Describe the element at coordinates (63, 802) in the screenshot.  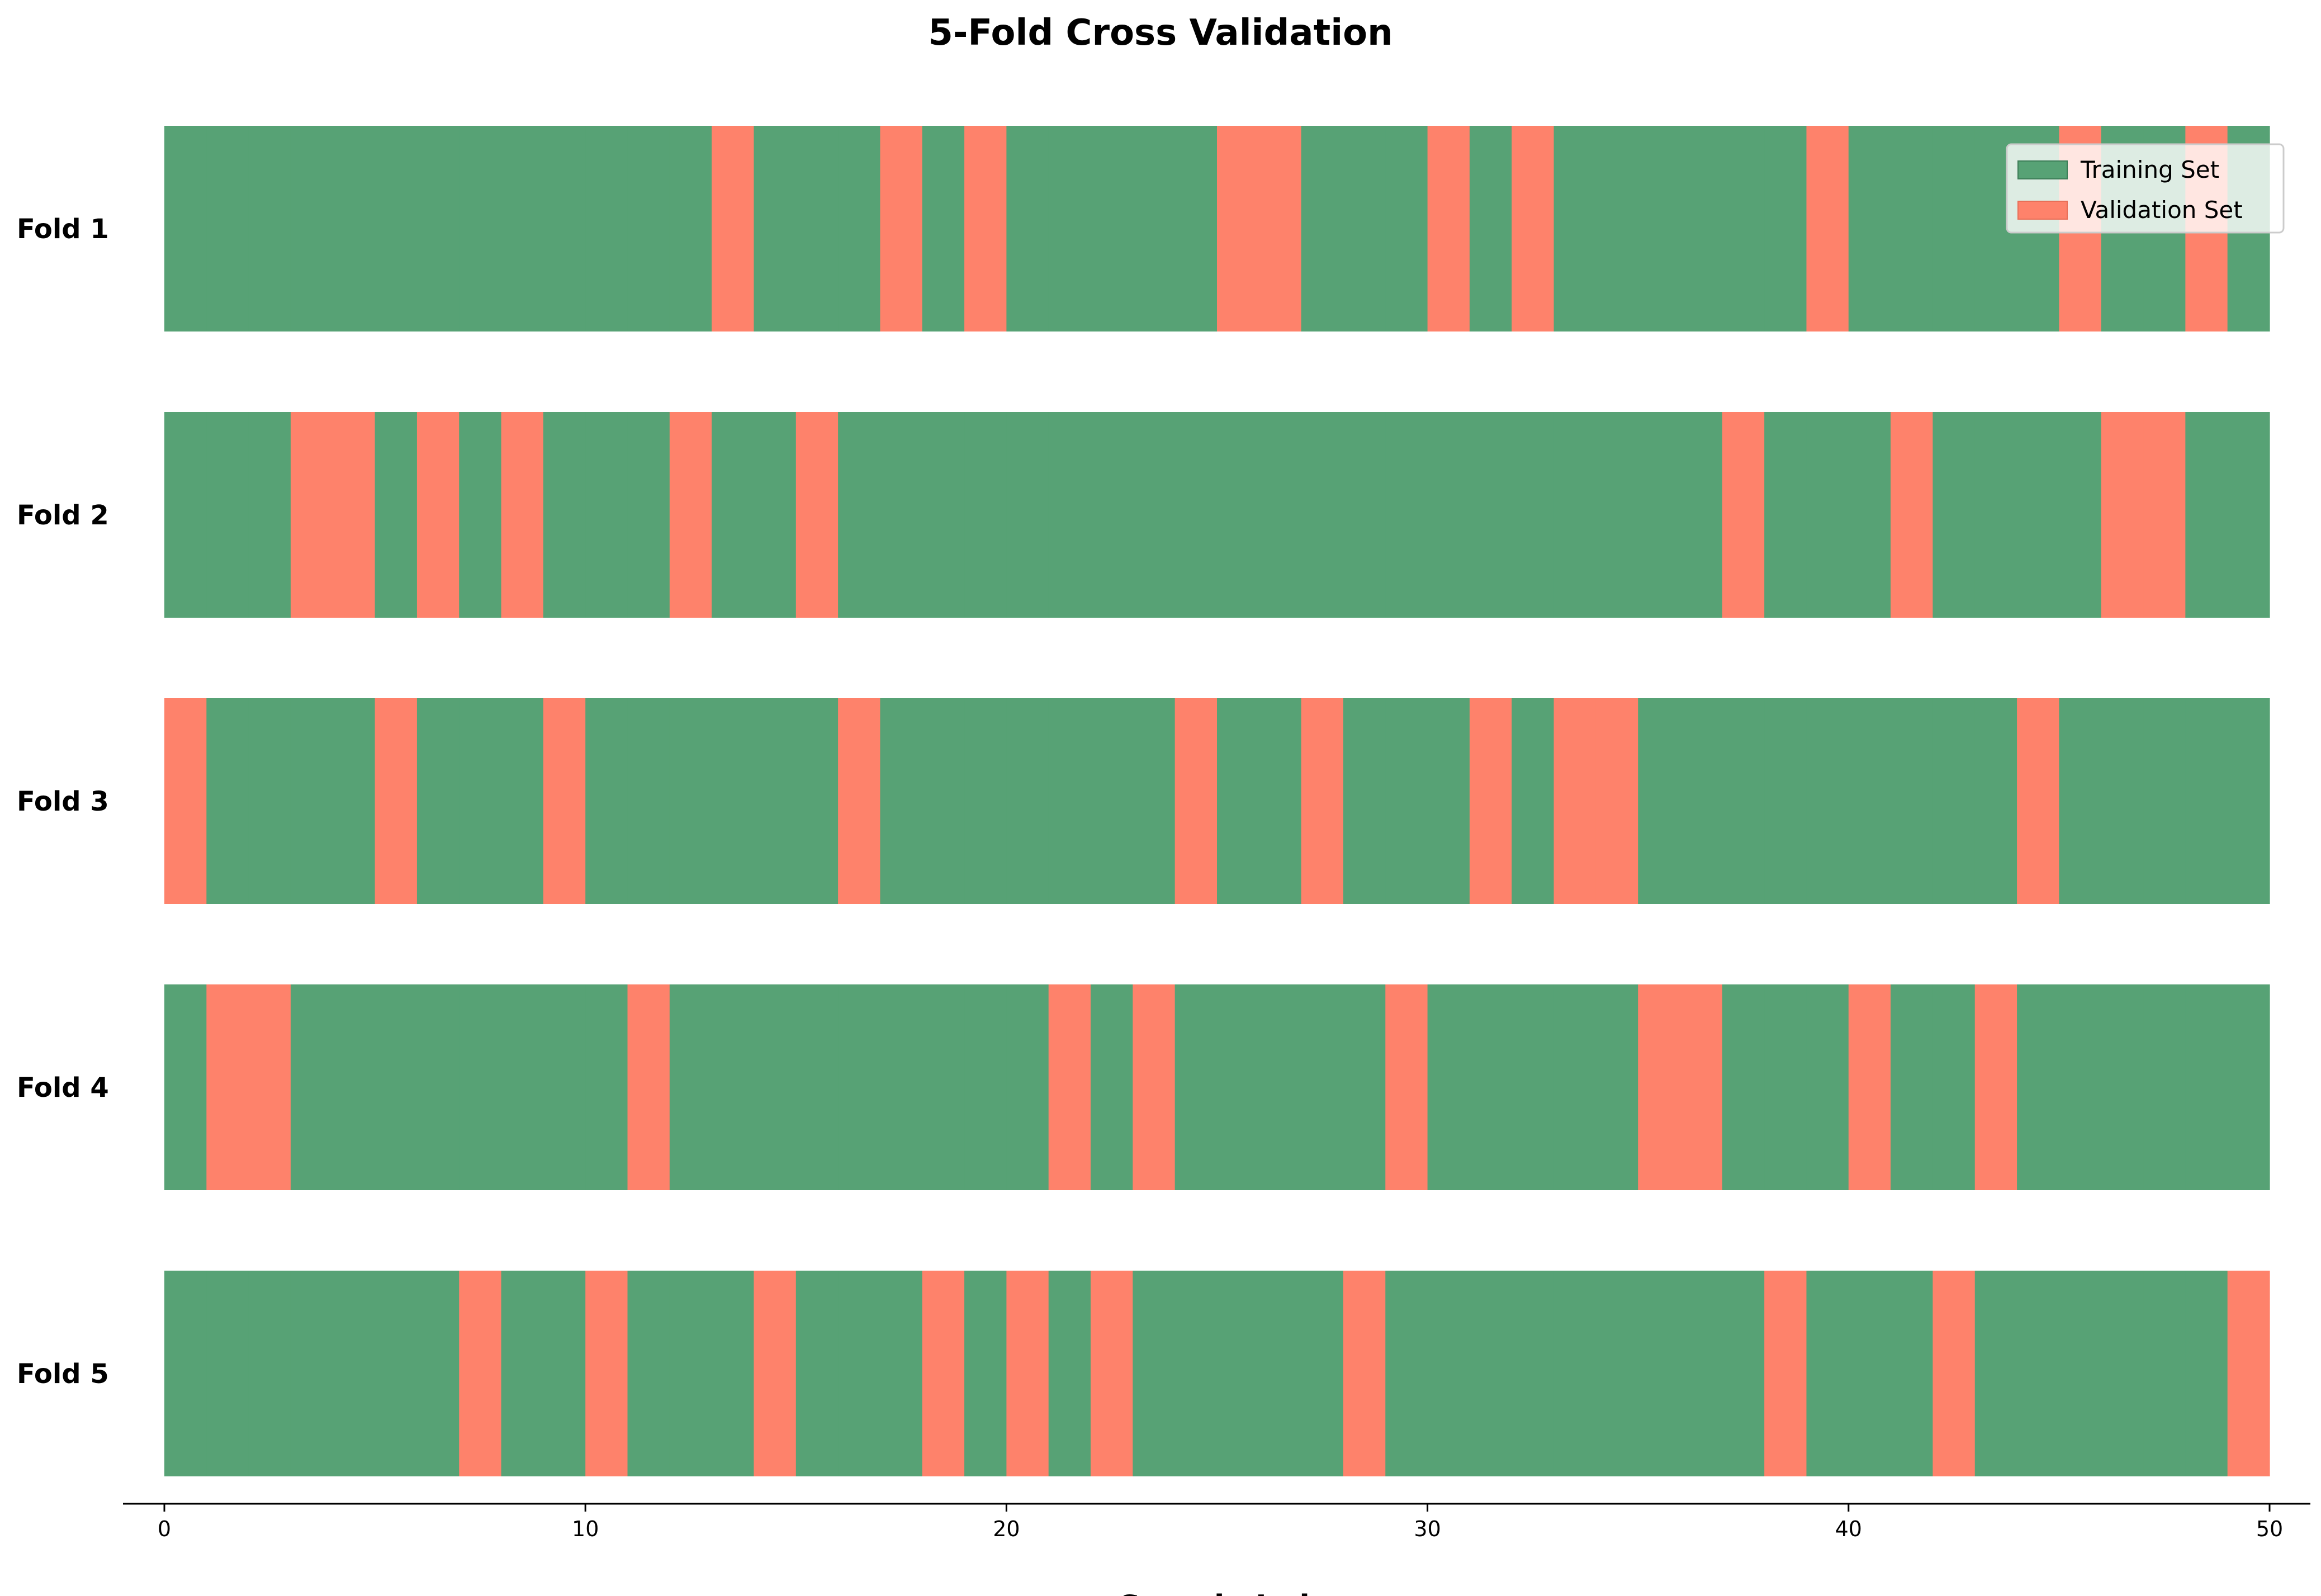
I see `fold-labels: Fold 1 Fold 2 Fold 3 Fold 4 Fold 5` at that location.